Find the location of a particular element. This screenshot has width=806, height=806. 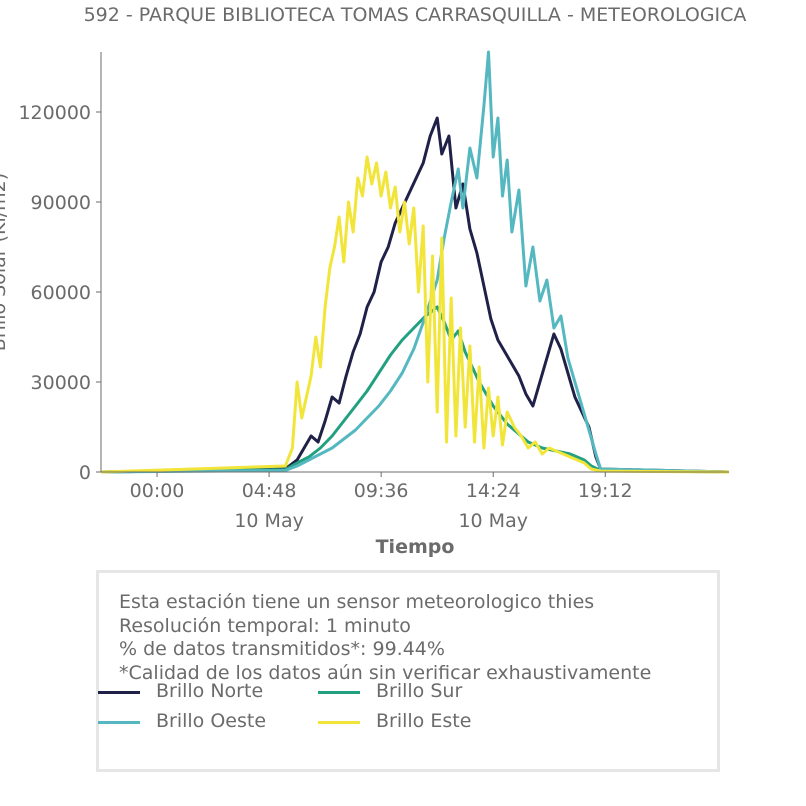

info-line-data-percent: % de datos transmitidos*: 99.44% is located at coordinates (282, 649).